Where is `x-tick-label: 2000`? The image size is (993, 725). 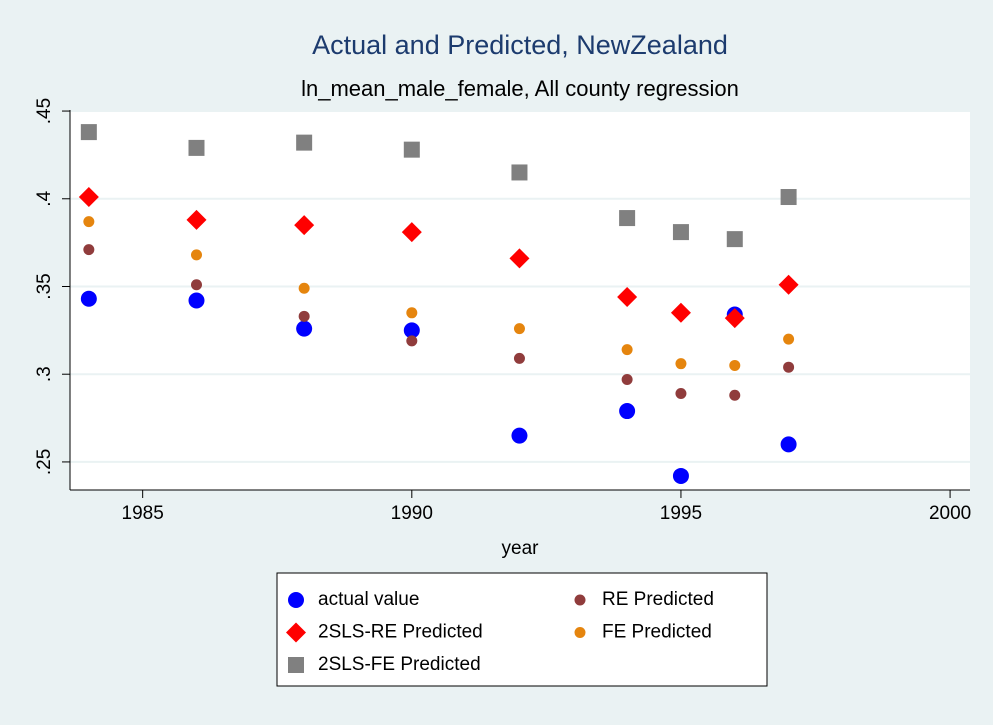 x-tick-label: 2000 is located at coordinates (950, 513).